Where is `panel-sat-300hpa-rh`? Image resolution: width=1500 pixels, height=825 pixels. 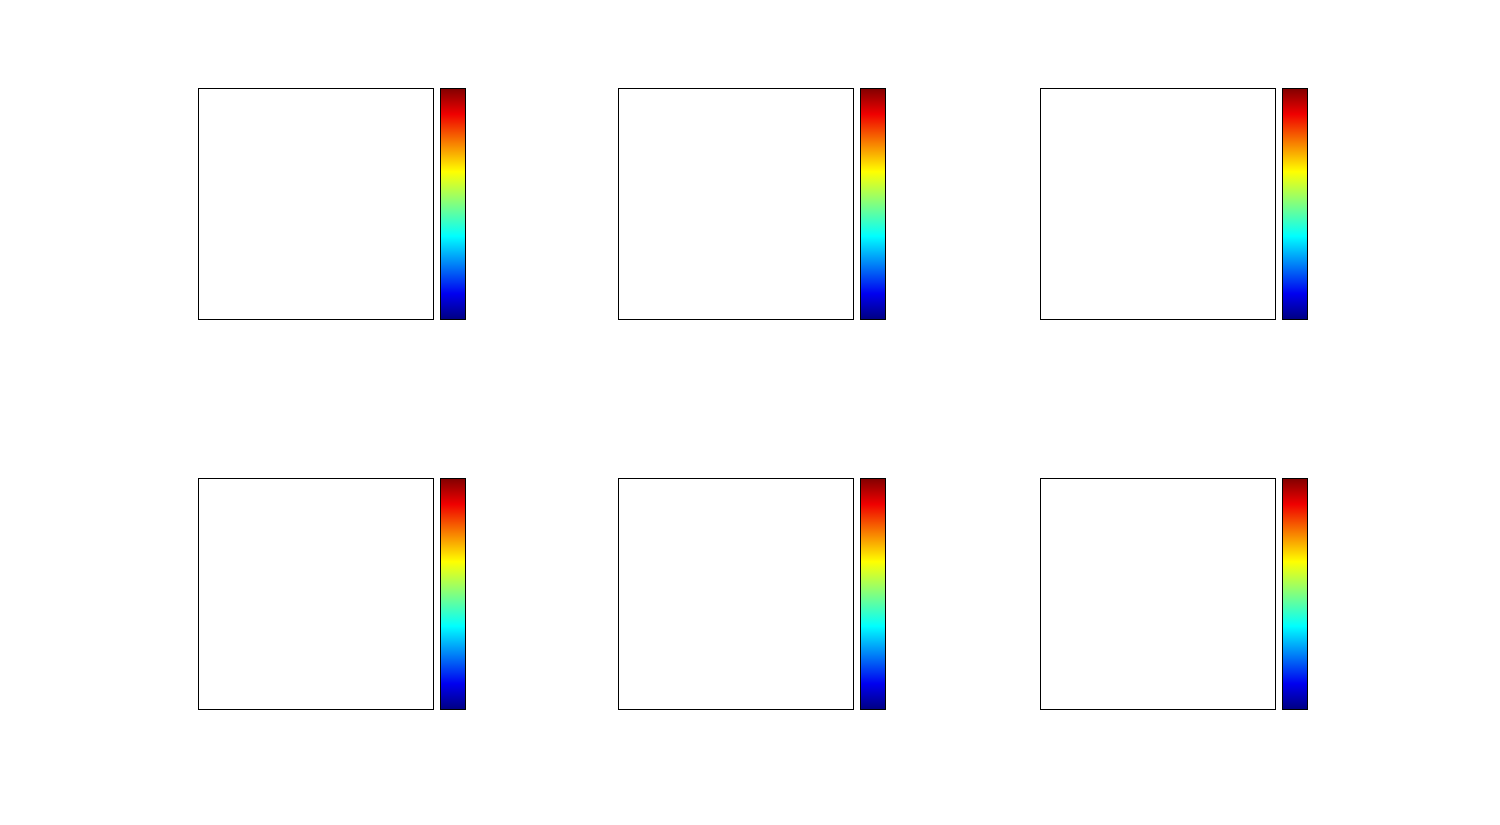 panel-sat-300hpa-rh is located at coordinates (332, 594).